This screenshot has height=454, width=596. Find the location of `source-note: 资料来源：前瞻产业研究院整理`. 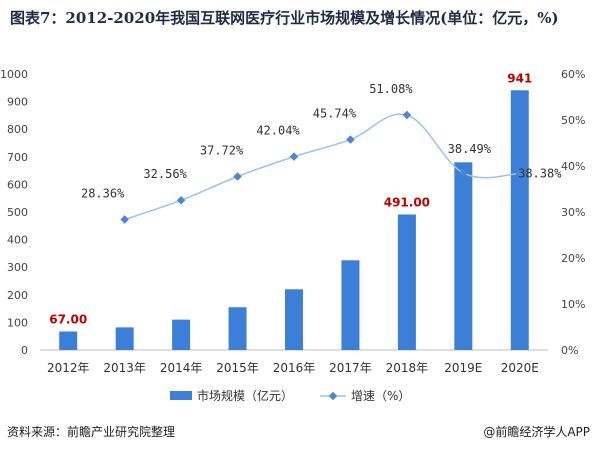

source-note: 资料来源：前瞻产业研究院整理 is located at coordinates (91, 432).